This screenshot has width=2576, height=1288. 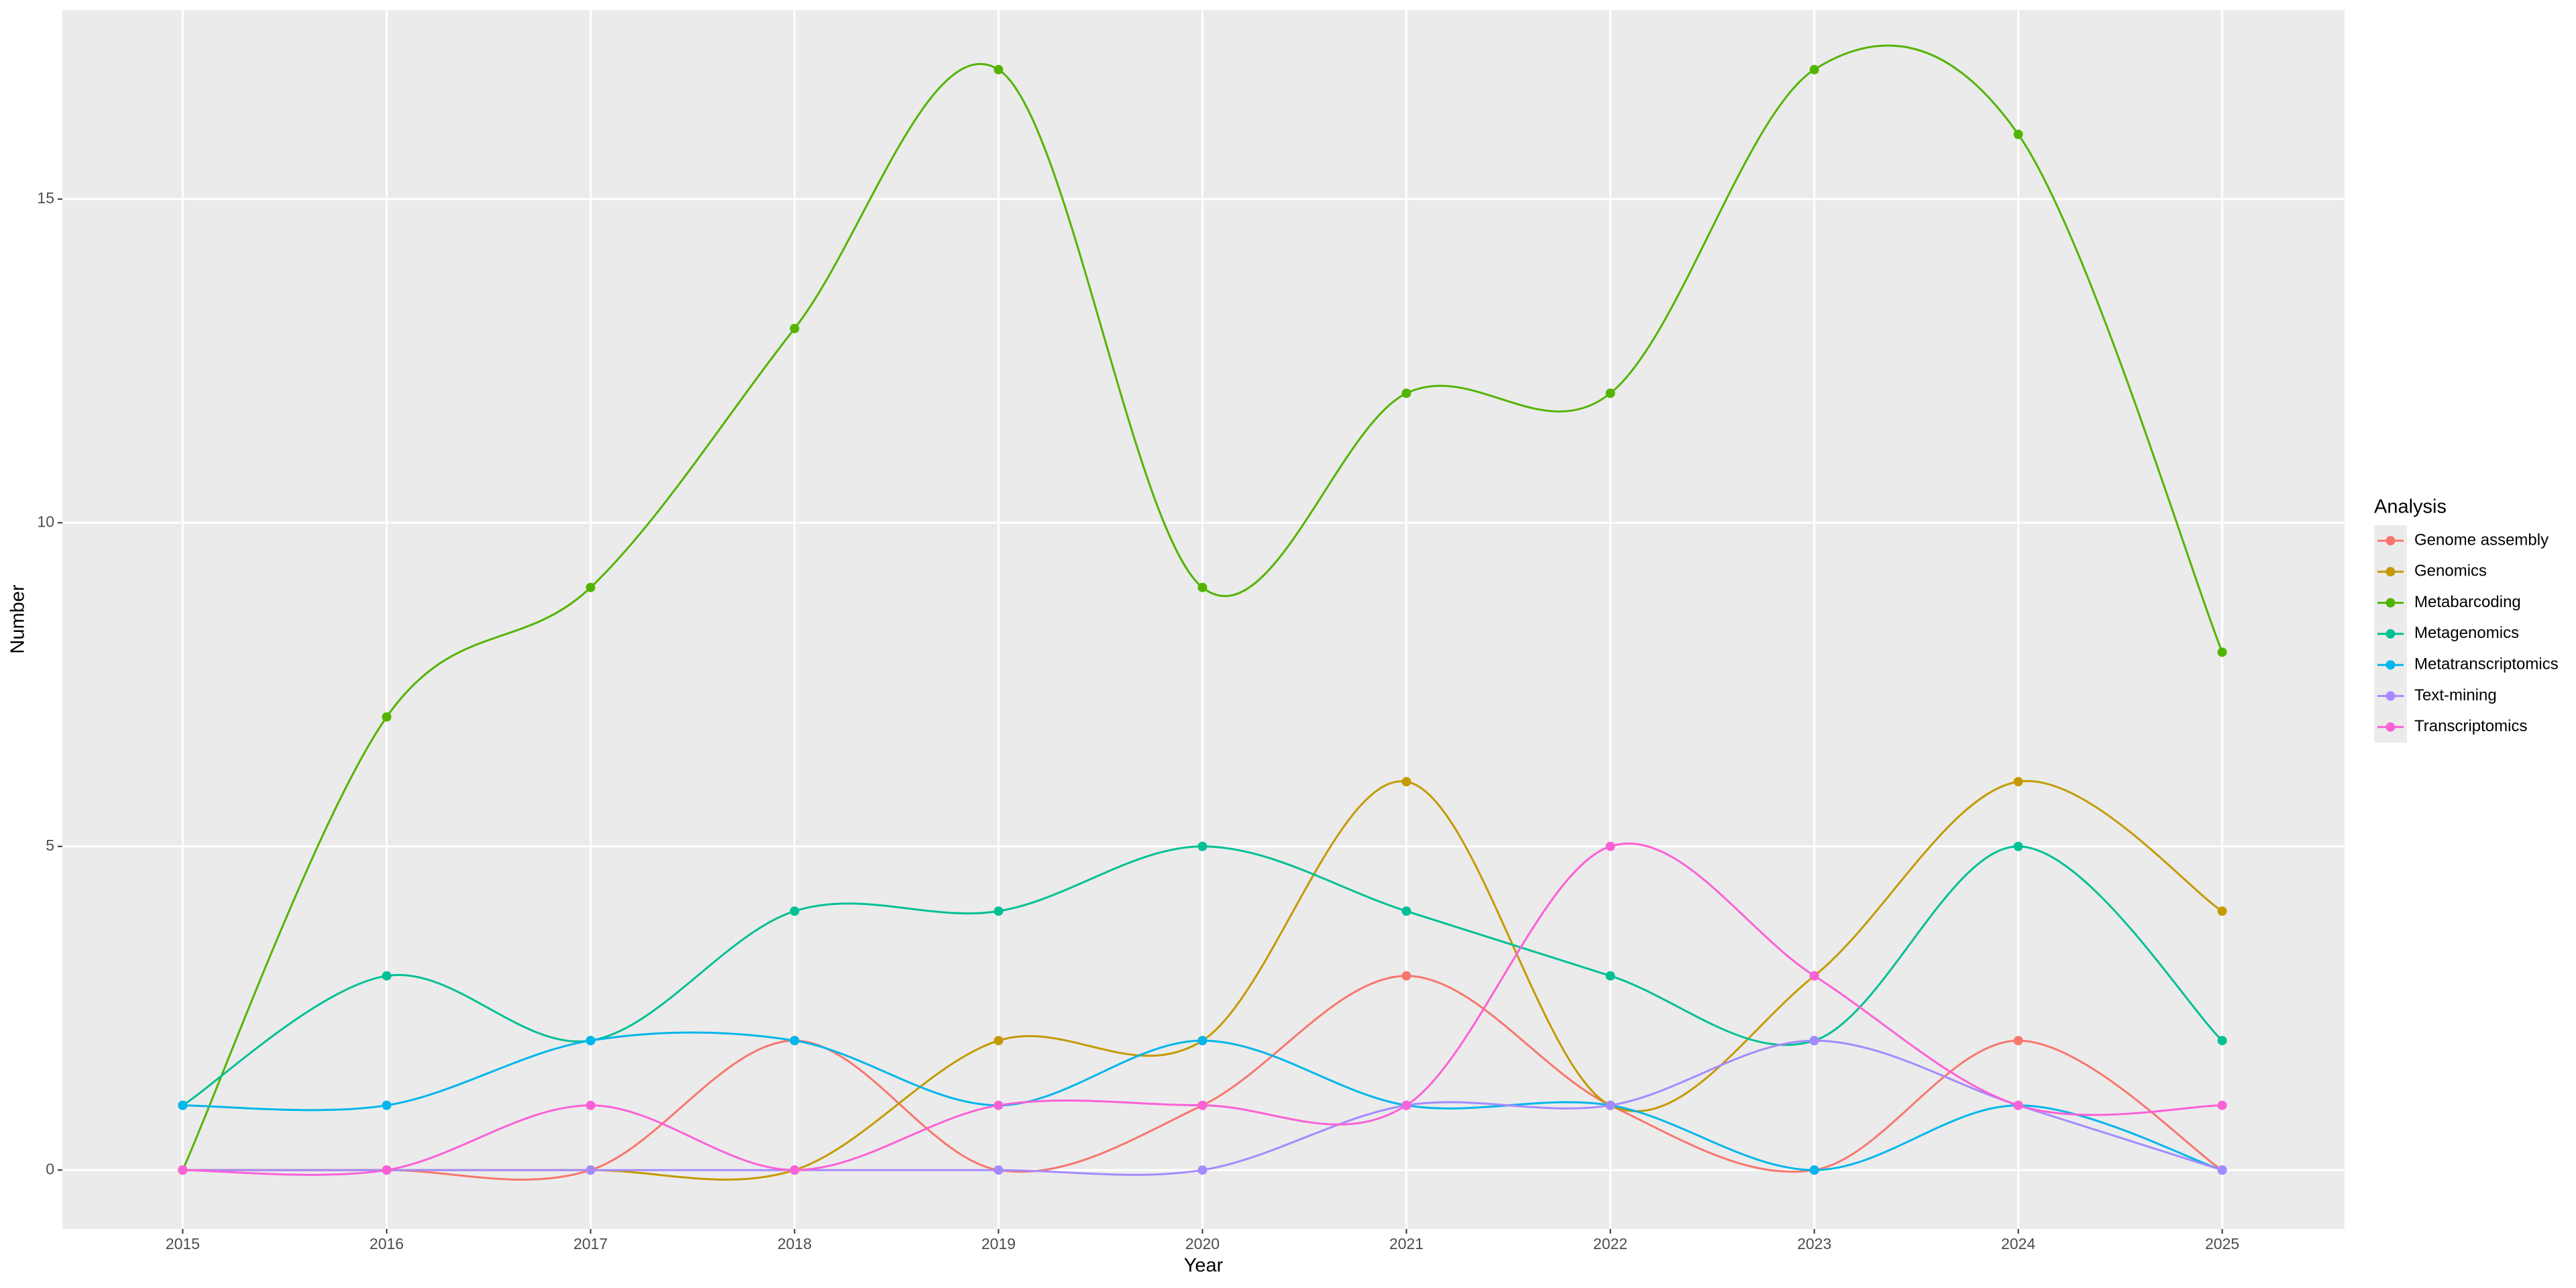 I want to click on x-tick-label: 2023, so click(x=1814, y=1243).